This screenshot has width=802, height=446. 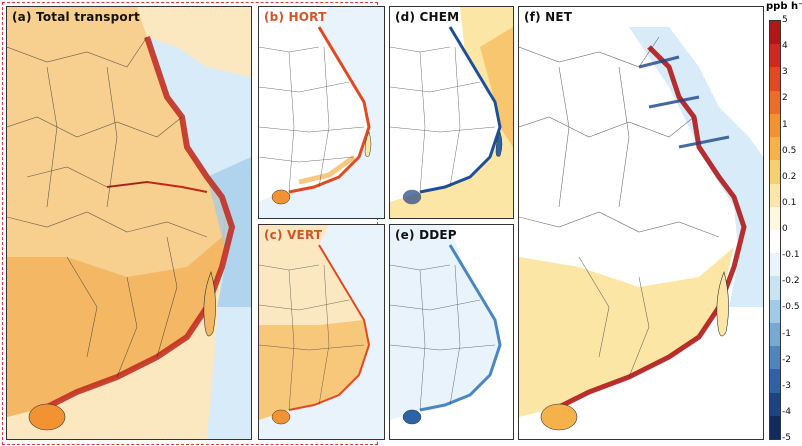 What do you see at coordinates (791, 255) in the screenshot?
I see `colorbar-tick-label: -0.1` at bounding box center [791, 255].